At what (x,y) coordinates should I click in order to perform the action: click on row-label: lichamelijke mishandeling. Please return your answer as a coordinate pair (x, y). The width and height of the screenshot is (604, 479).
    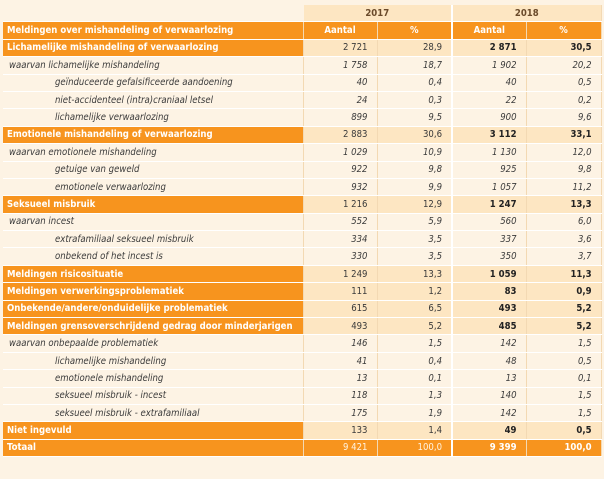
    Looking at the image, I should click on (153, 361).